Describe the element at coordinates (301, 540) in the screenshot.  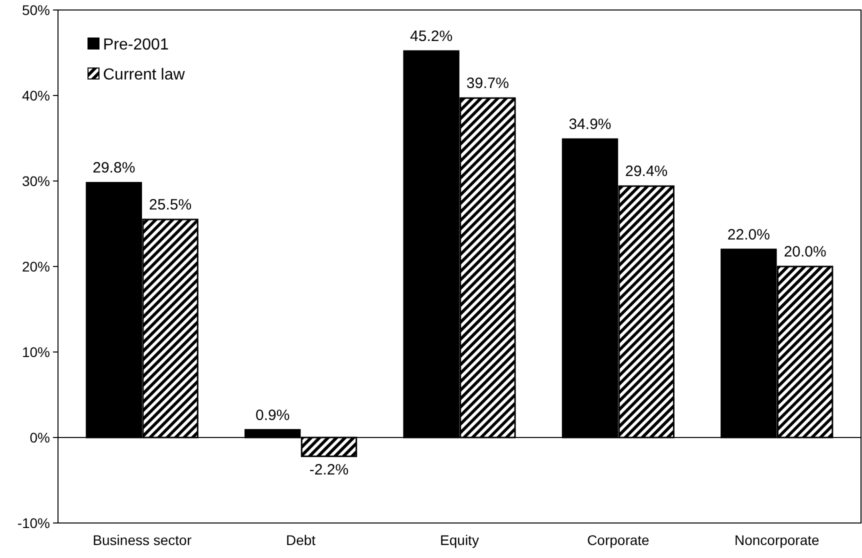
I see `x-tick-label: Debt` at that location.